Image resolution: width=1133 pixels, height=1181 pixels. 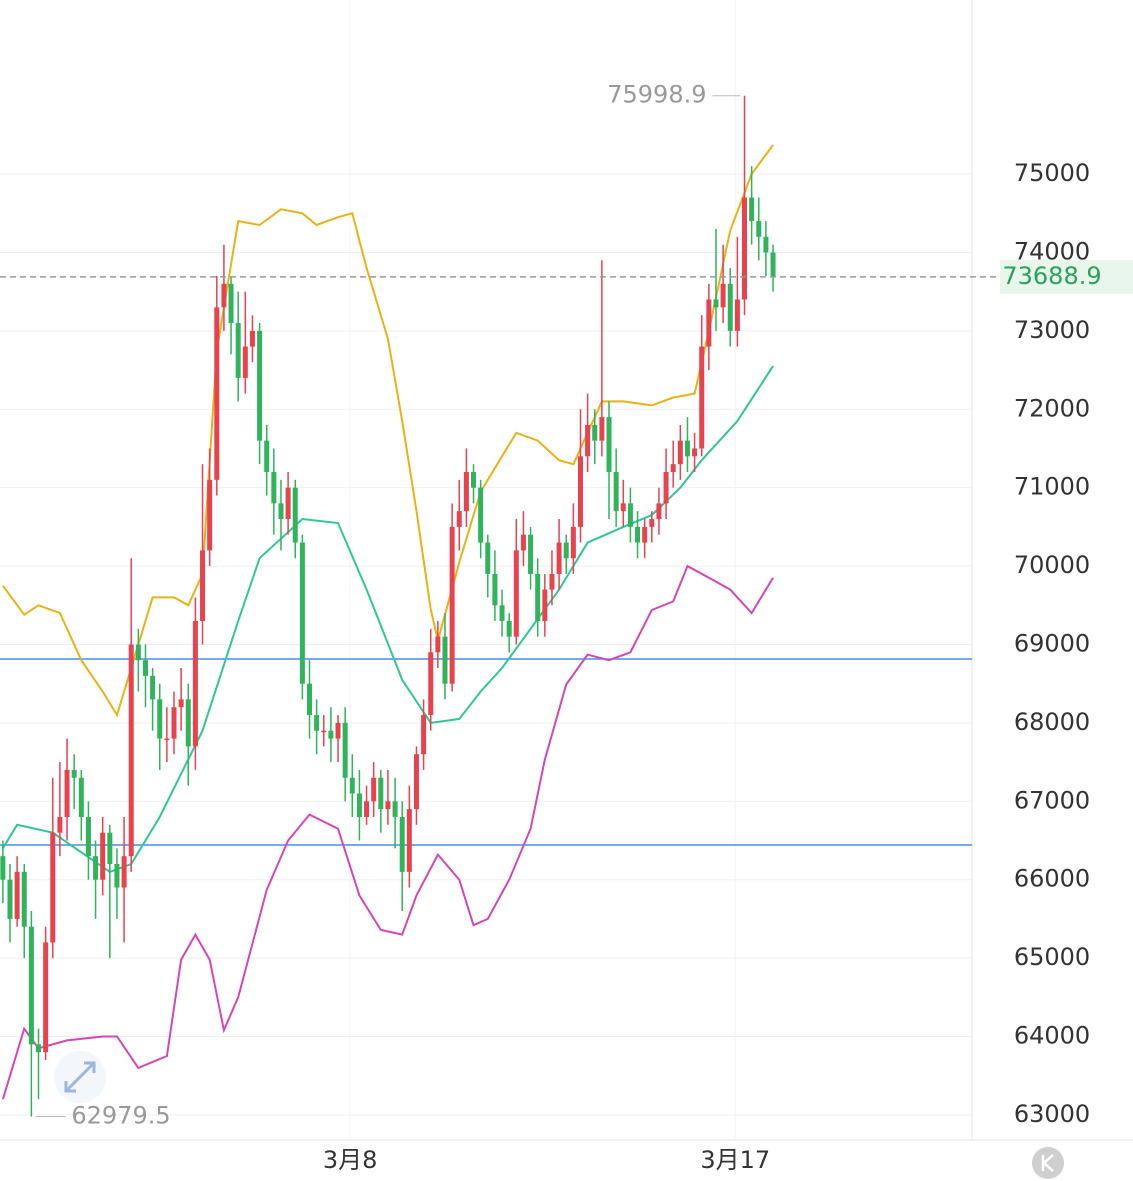 I want to click on current-price-box, so click(x=1066, y=276).